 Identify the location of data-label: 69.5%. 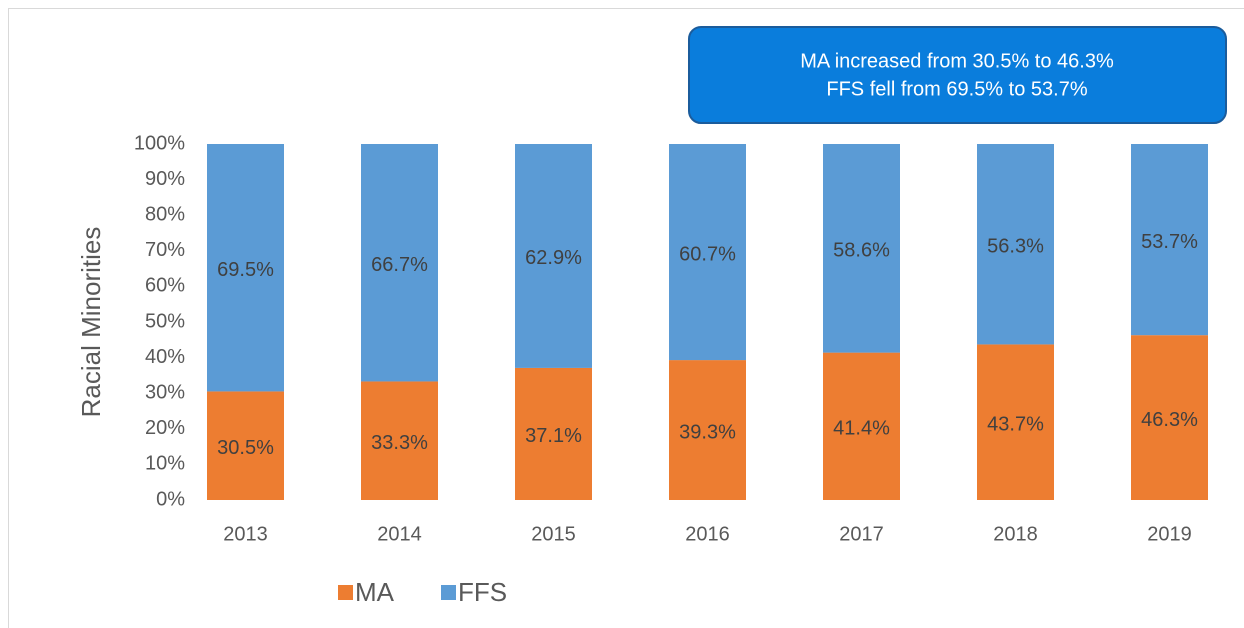
(245, 270).